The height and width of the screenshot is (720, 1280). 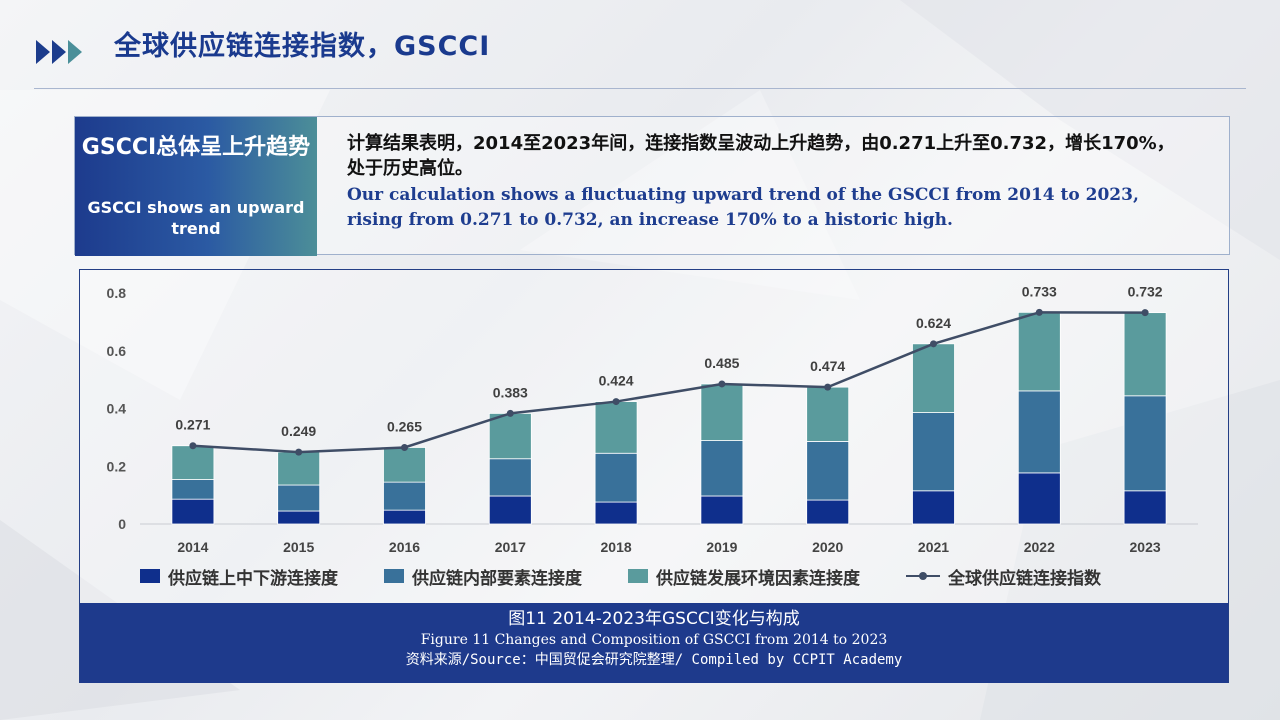 I want to click on y-tick-label: 0.6, so click(x=117, y=351).